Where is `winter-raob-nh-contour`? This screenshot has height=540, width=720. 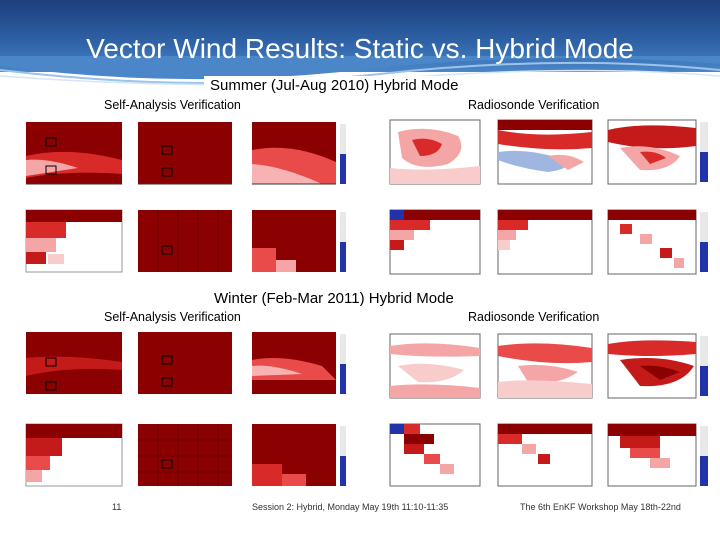
winter-raob-nh-contour is located at coordinates (426, 366).